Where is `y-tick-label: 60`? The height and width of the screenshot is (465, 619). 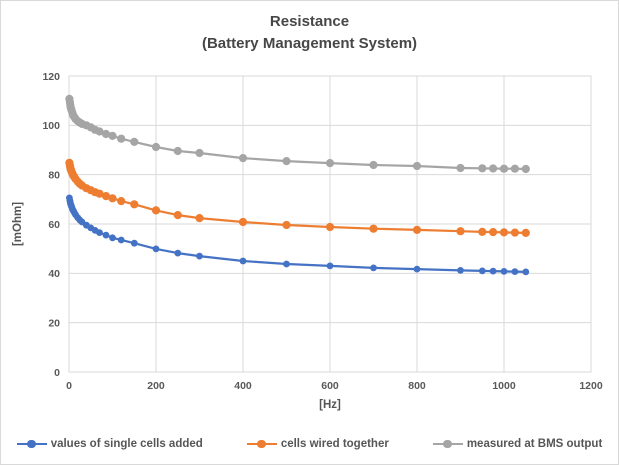
y-tick-label: 60 is located at coordinates (54, 225).